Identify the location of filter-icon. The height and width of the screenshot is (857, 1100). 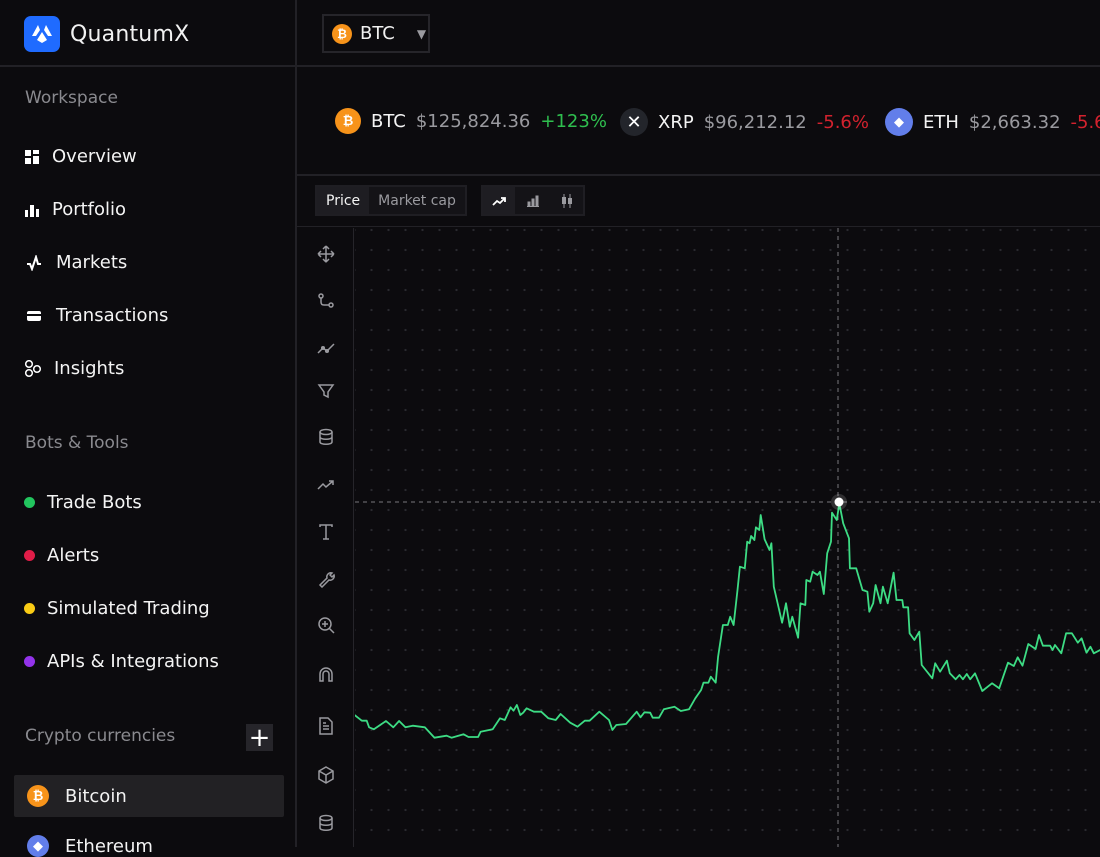
(326, 391).